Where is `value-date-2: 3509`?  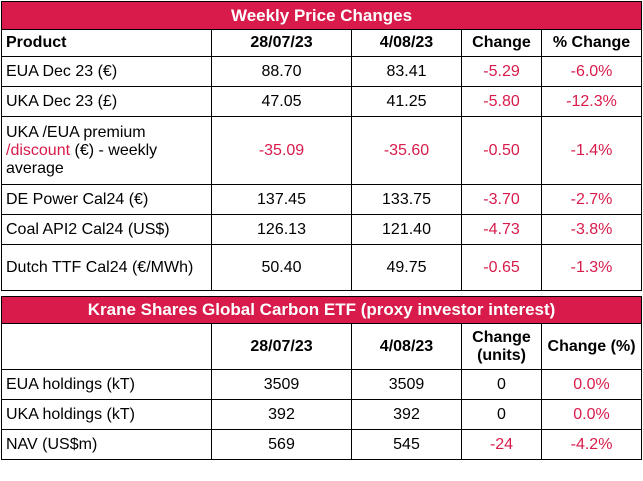
value-date-2: 3509 is located at coordinates (406, 384).